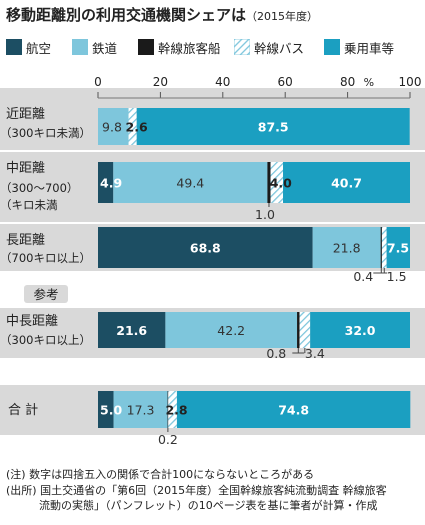 The image size is (425, 525). I want to click on data-label-rail: 9.8, so click(112, 127).